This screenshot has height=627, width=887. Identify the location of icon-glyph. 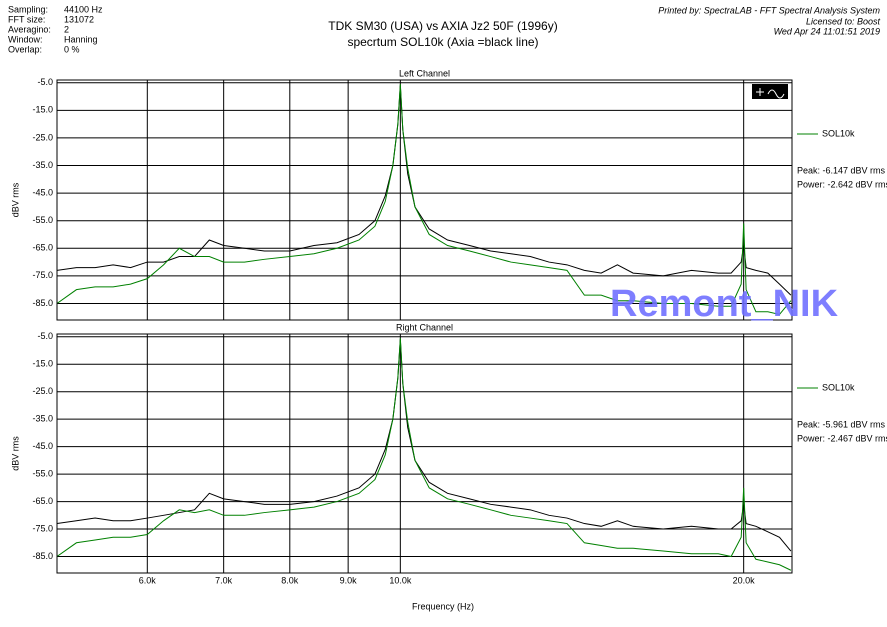
(770, 93).